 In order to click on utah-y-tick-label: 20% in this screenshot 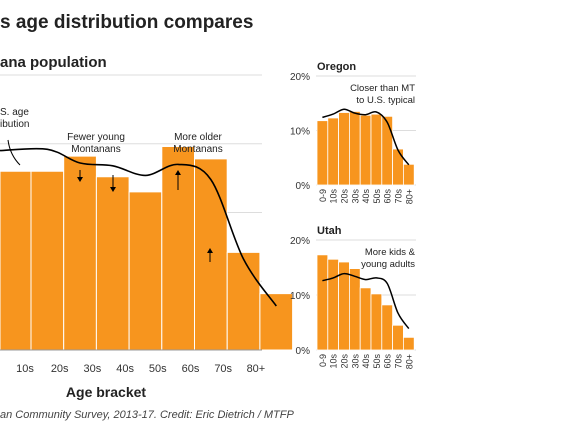, I will do `click(300, 241)`.